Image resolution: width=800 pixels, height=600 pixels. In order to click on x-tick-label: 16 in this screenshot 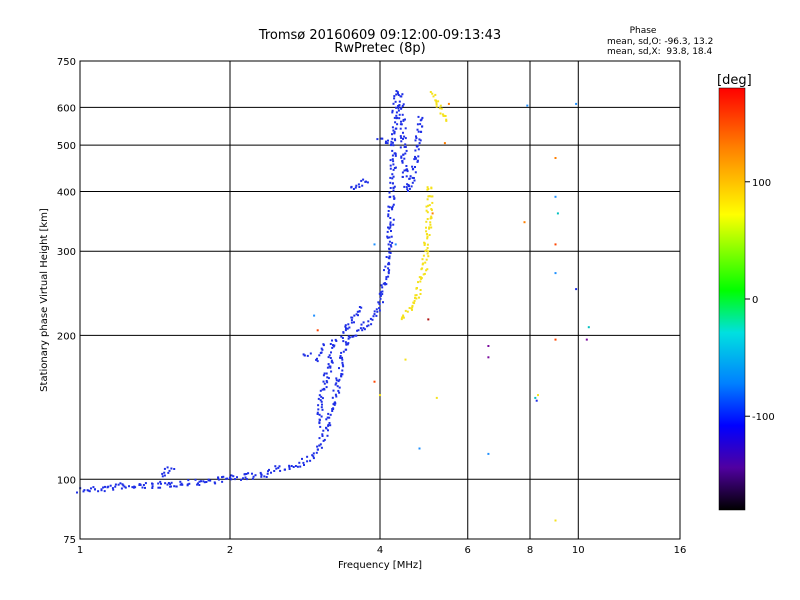, I will do `click(680, 550)`.